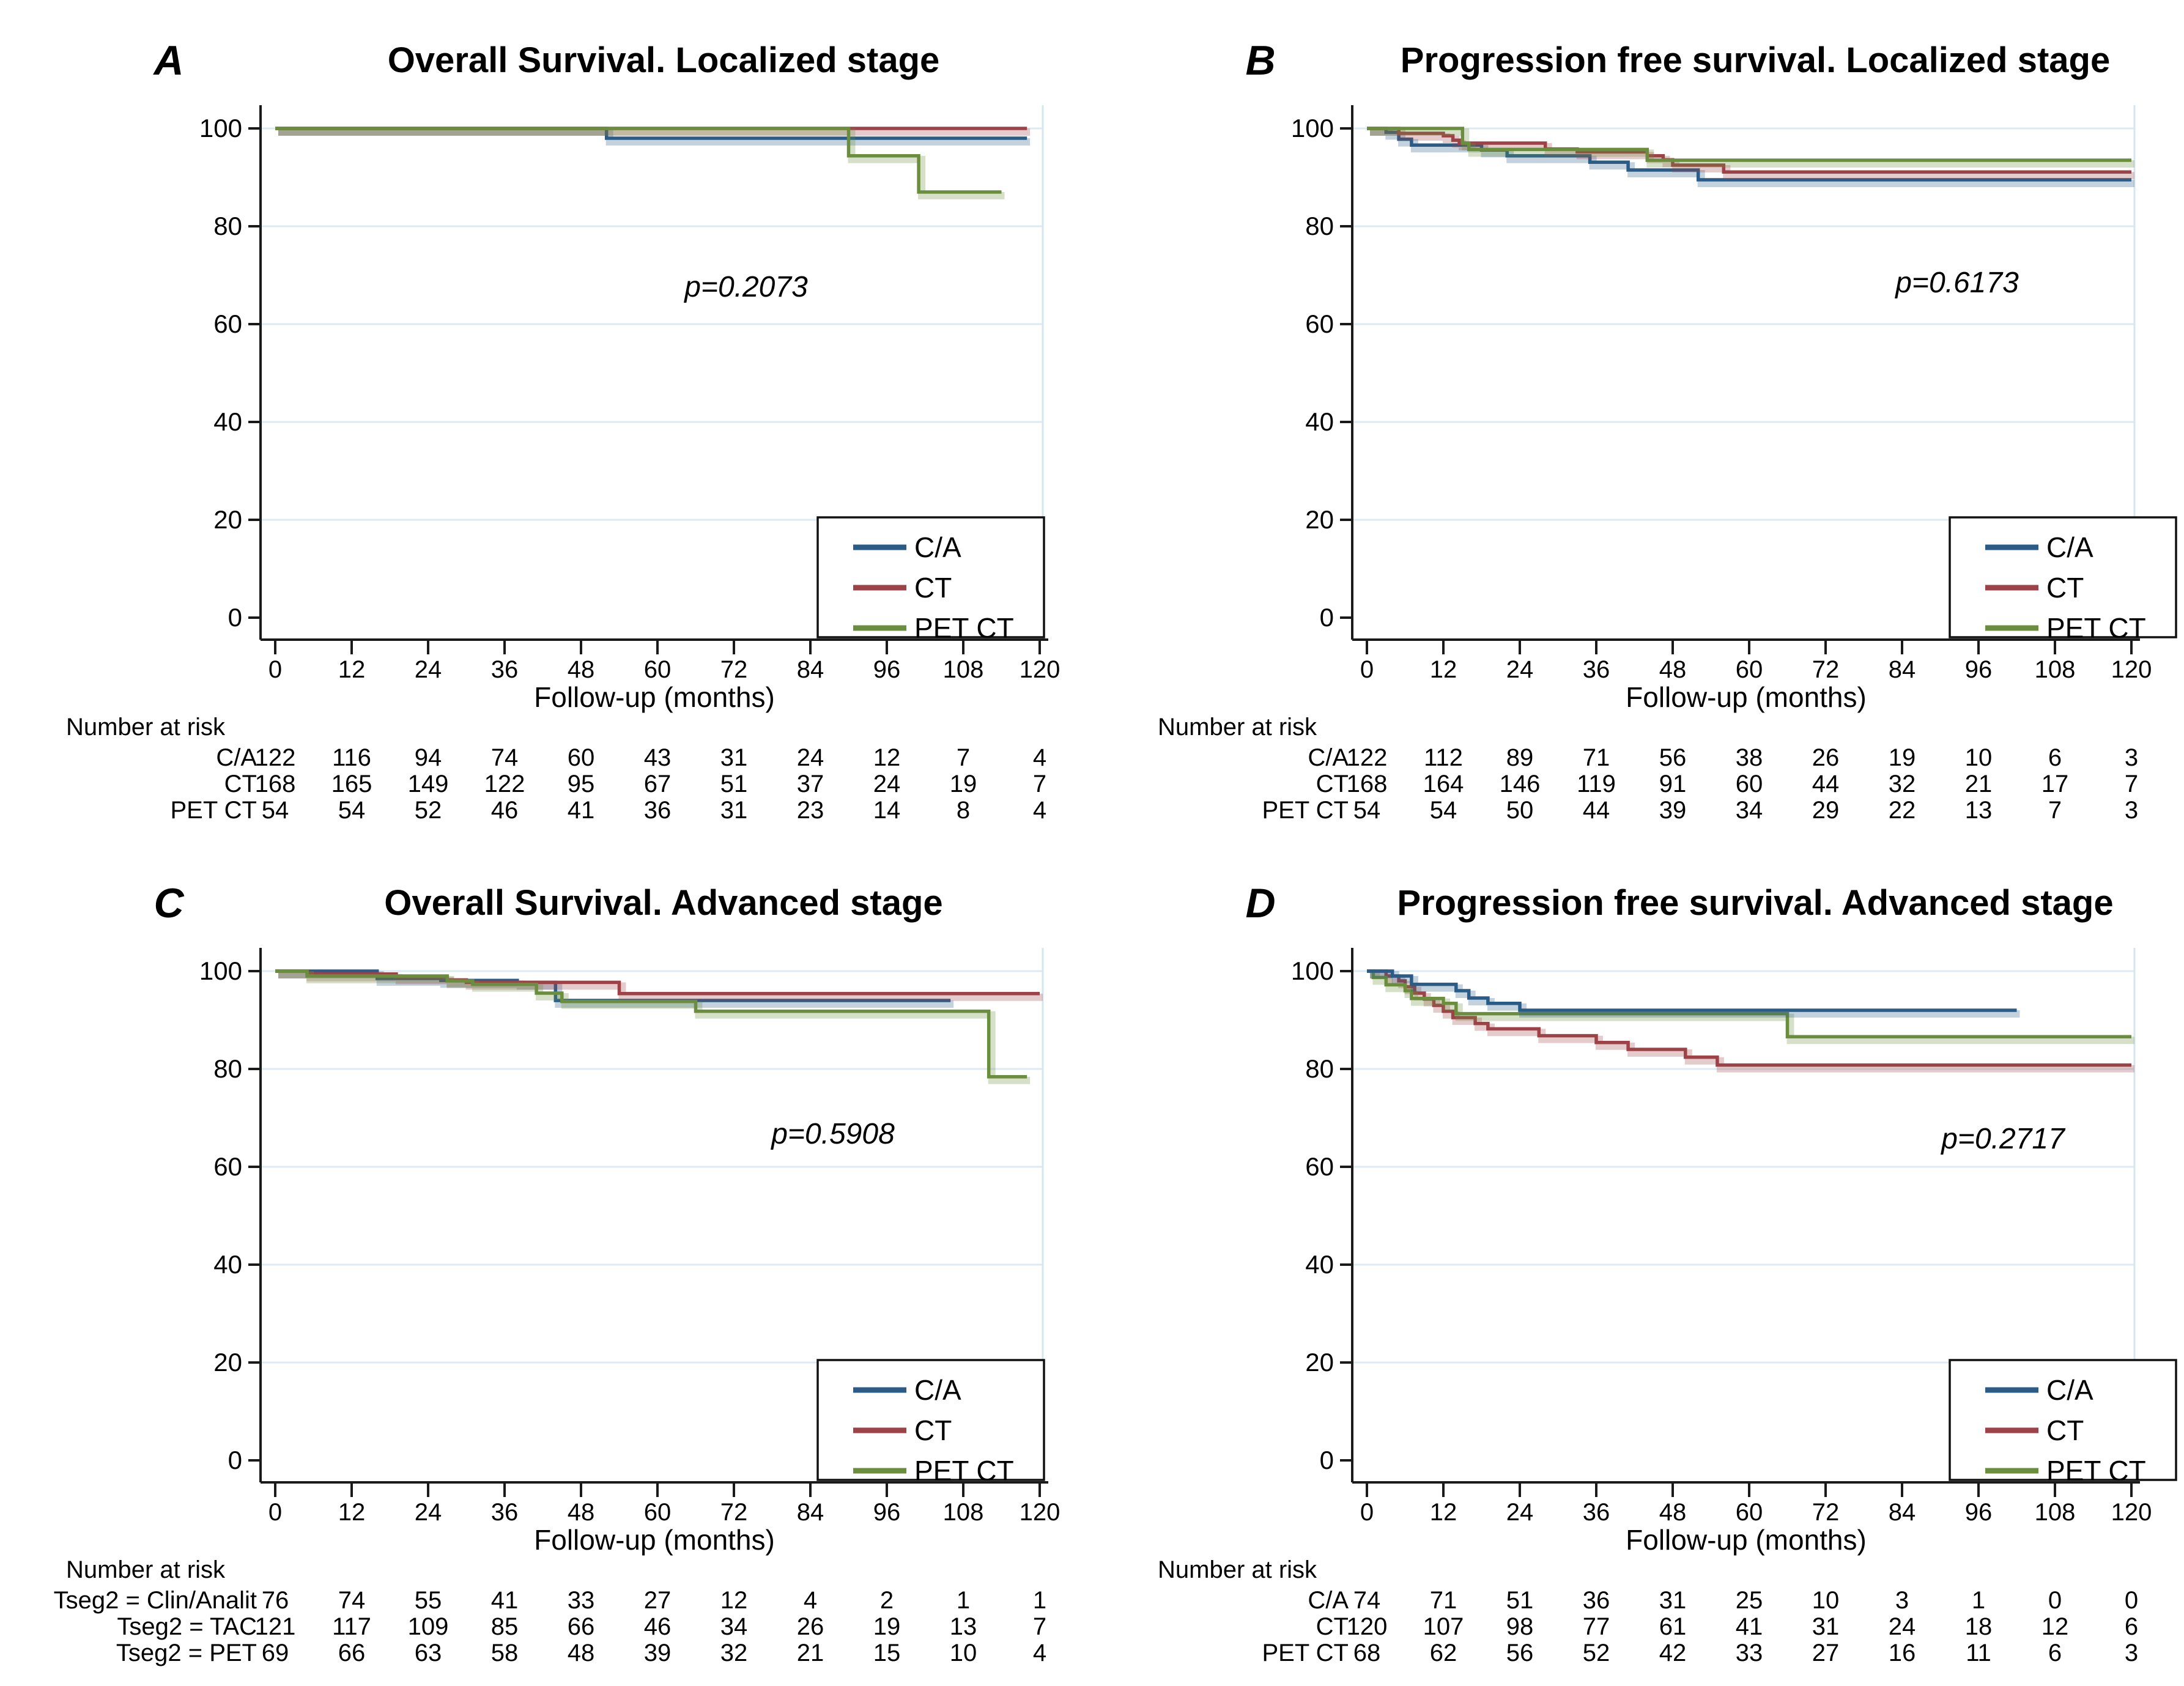 The width and height of the screenshot is (2184, 1686). What do you see at coordinates (428, 1626) in the screenshot?
I see `risk-count: 109` at bounding box center [428, 1626].